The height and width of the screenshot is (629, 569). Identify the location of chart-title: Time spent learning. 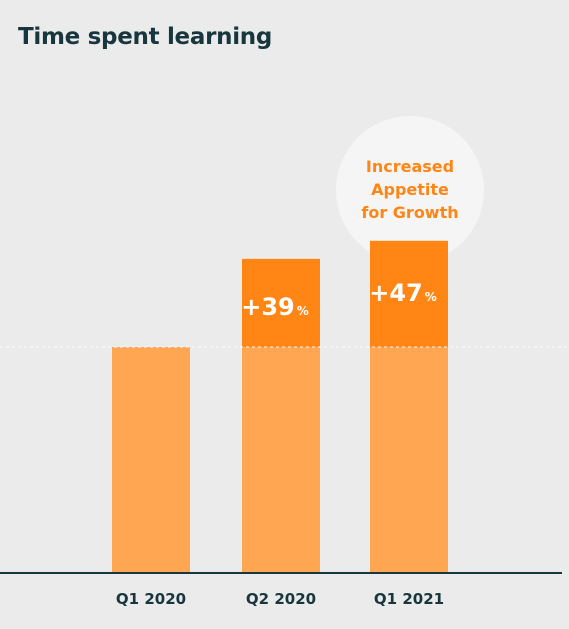
(145, 37).